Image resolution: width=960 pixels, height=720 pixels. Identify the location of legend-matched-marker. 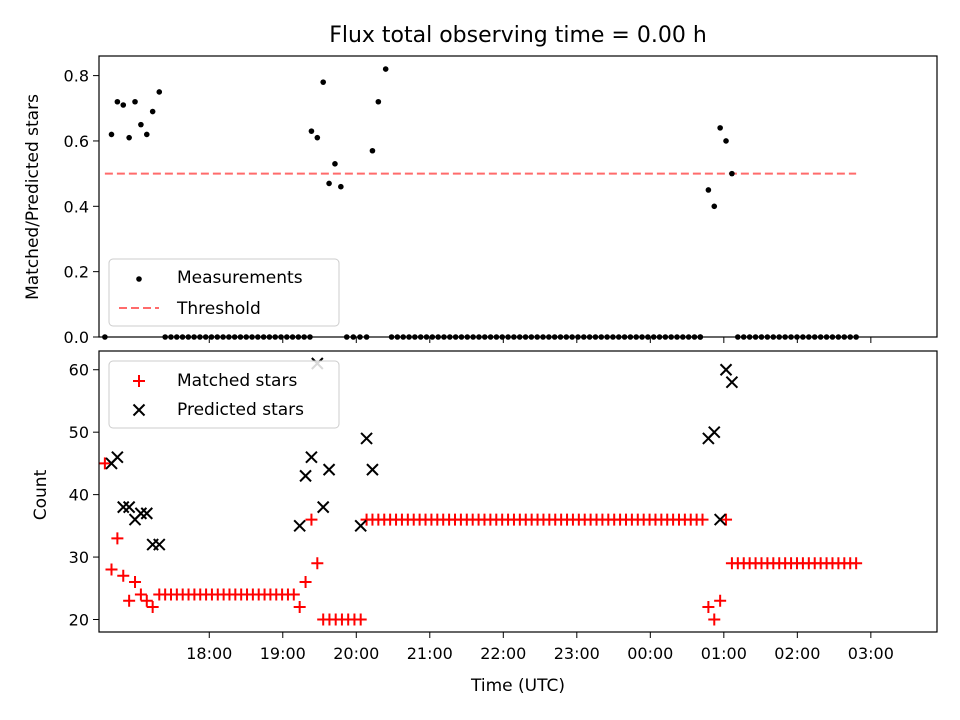
(139, 381).